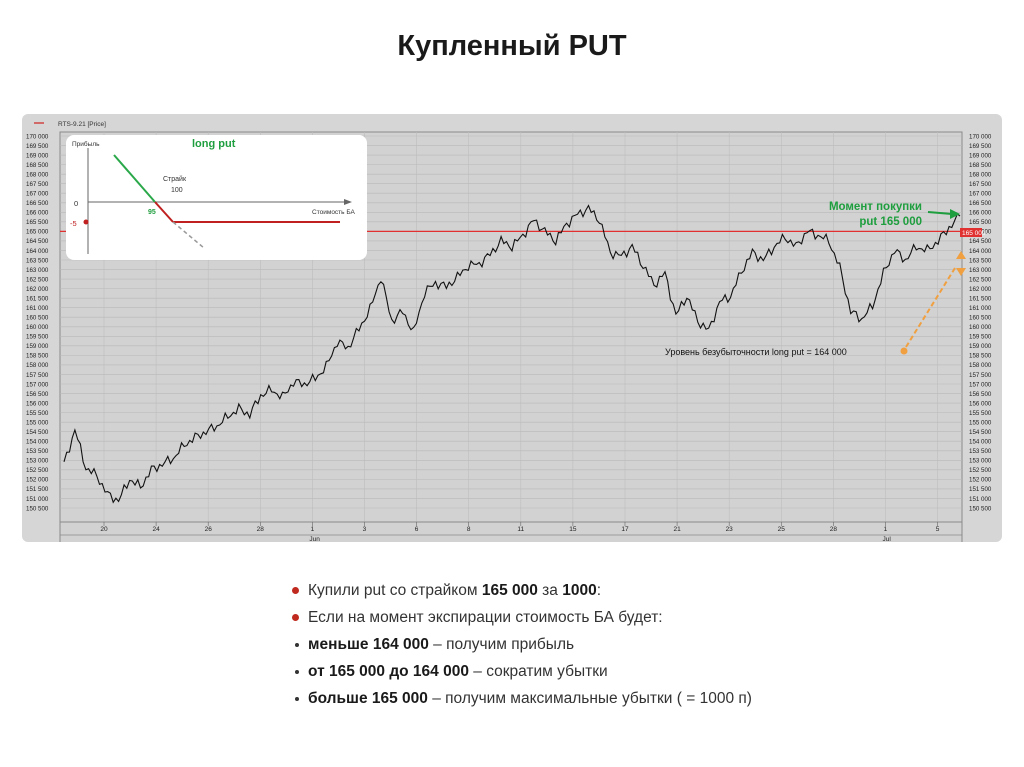 The width and height of the screenshot is (1024, 767). What do you see at coordinates (875, 207) in the screenshot?
I see `purchase-annotation-line1: Момент покупки` at bounding box center [875, 207].